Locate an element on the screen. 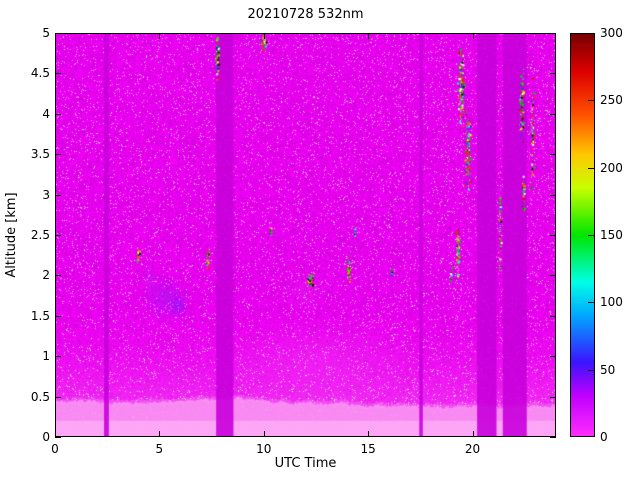  colorbar-canvas is located at coordinates (582, 235).